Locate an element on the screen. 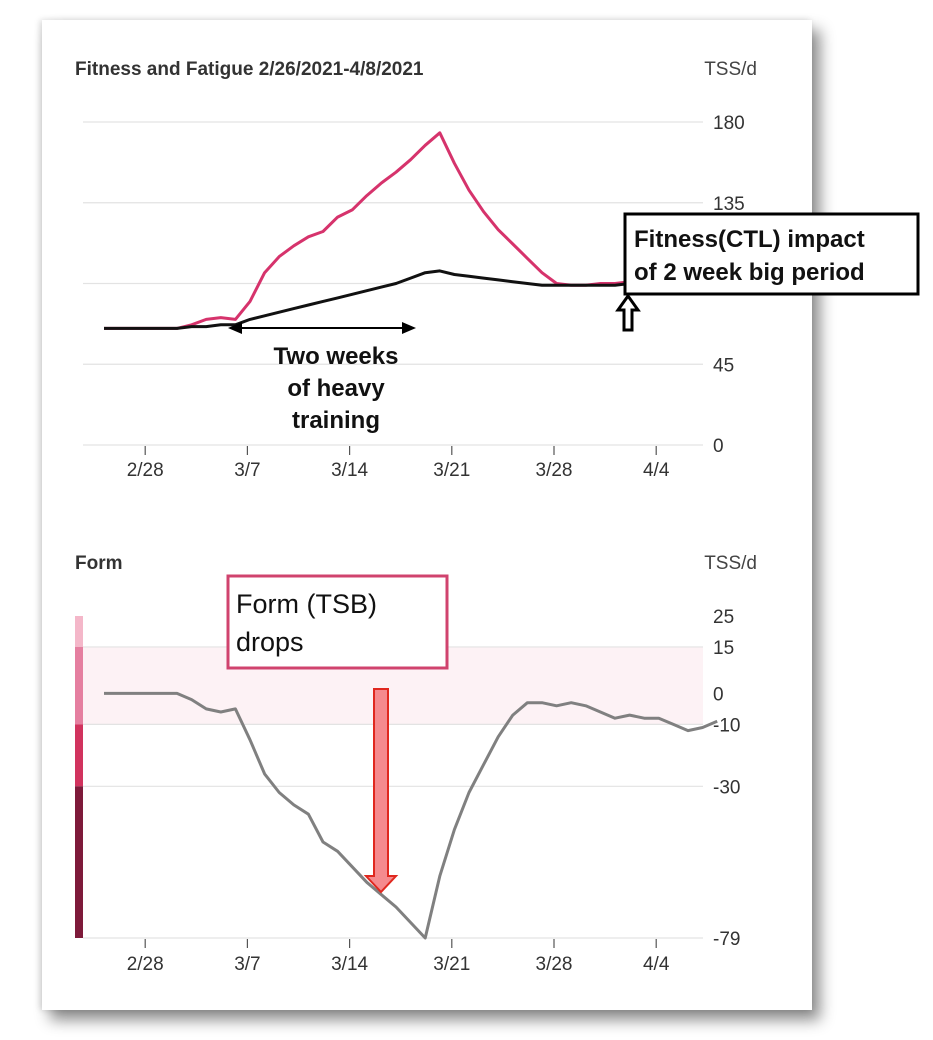 Image resolution: width=933 pixels, height=1040 pixels. form-y-ticks: 25 15 0 -10 -30 -79 is located at coordinates (726, 778).